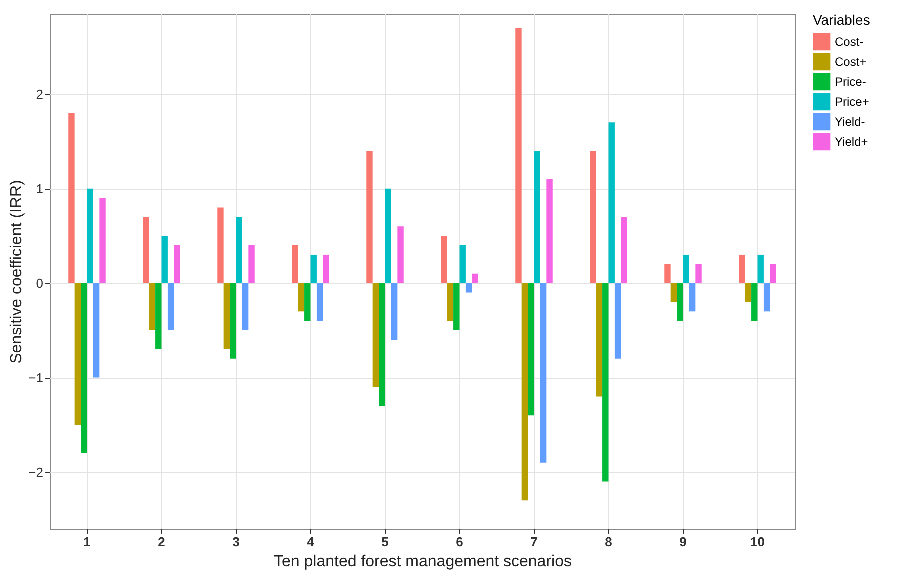 This screenshot has height=582, width=920. What do you see at coordinates (683, 542) in the screenshot?
I see `x-tick-label: 9` at bounding box center [683, 542].